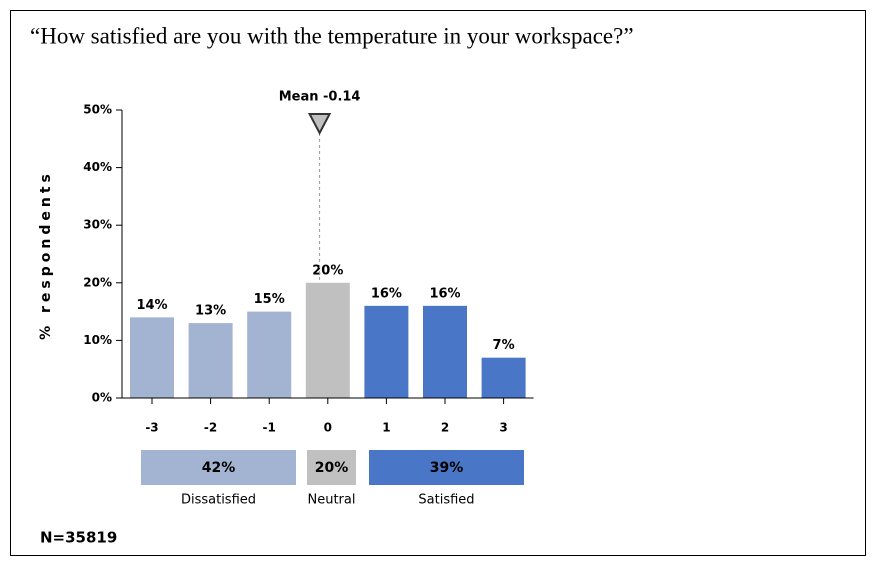 Image resolution: width=876 pixels, height=566 pixels. What do you see at coordinates (210, 311) in the screenshot?
I see `value-label: 13%` at bounding box center [210, 311].